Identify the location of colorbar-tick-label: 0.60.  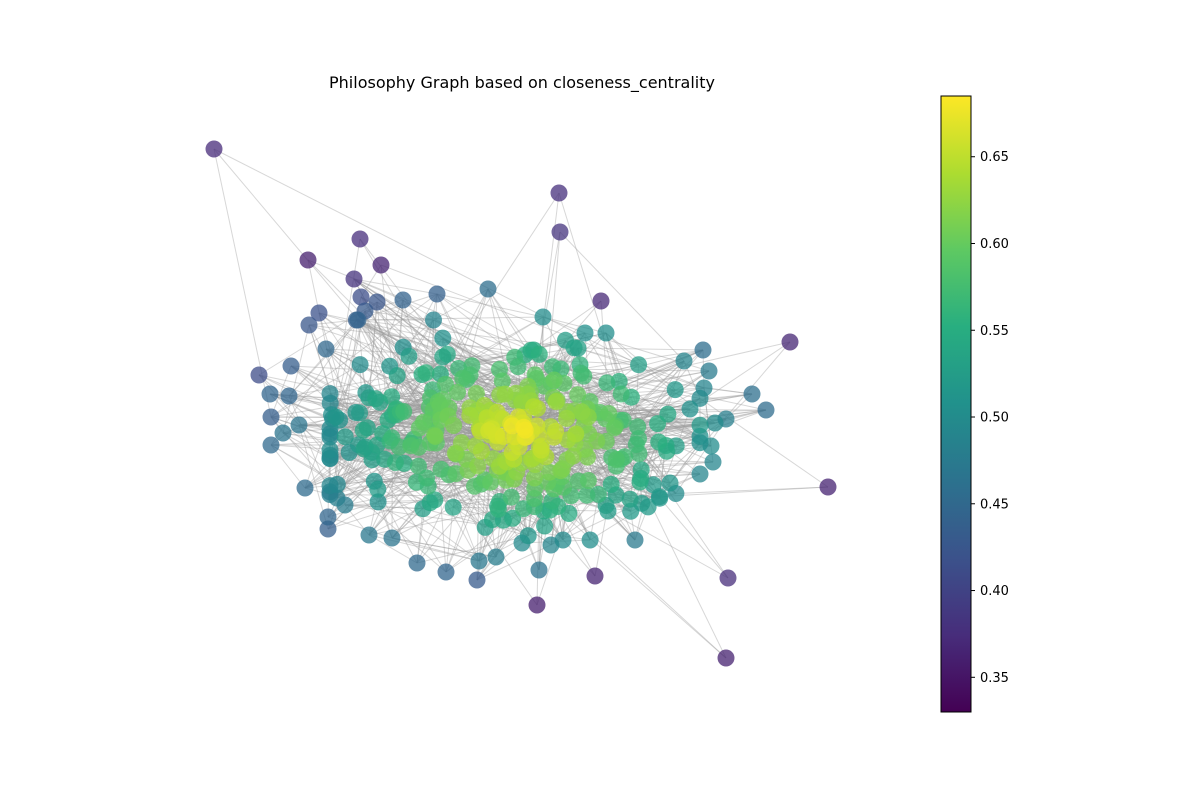
(994, 244).